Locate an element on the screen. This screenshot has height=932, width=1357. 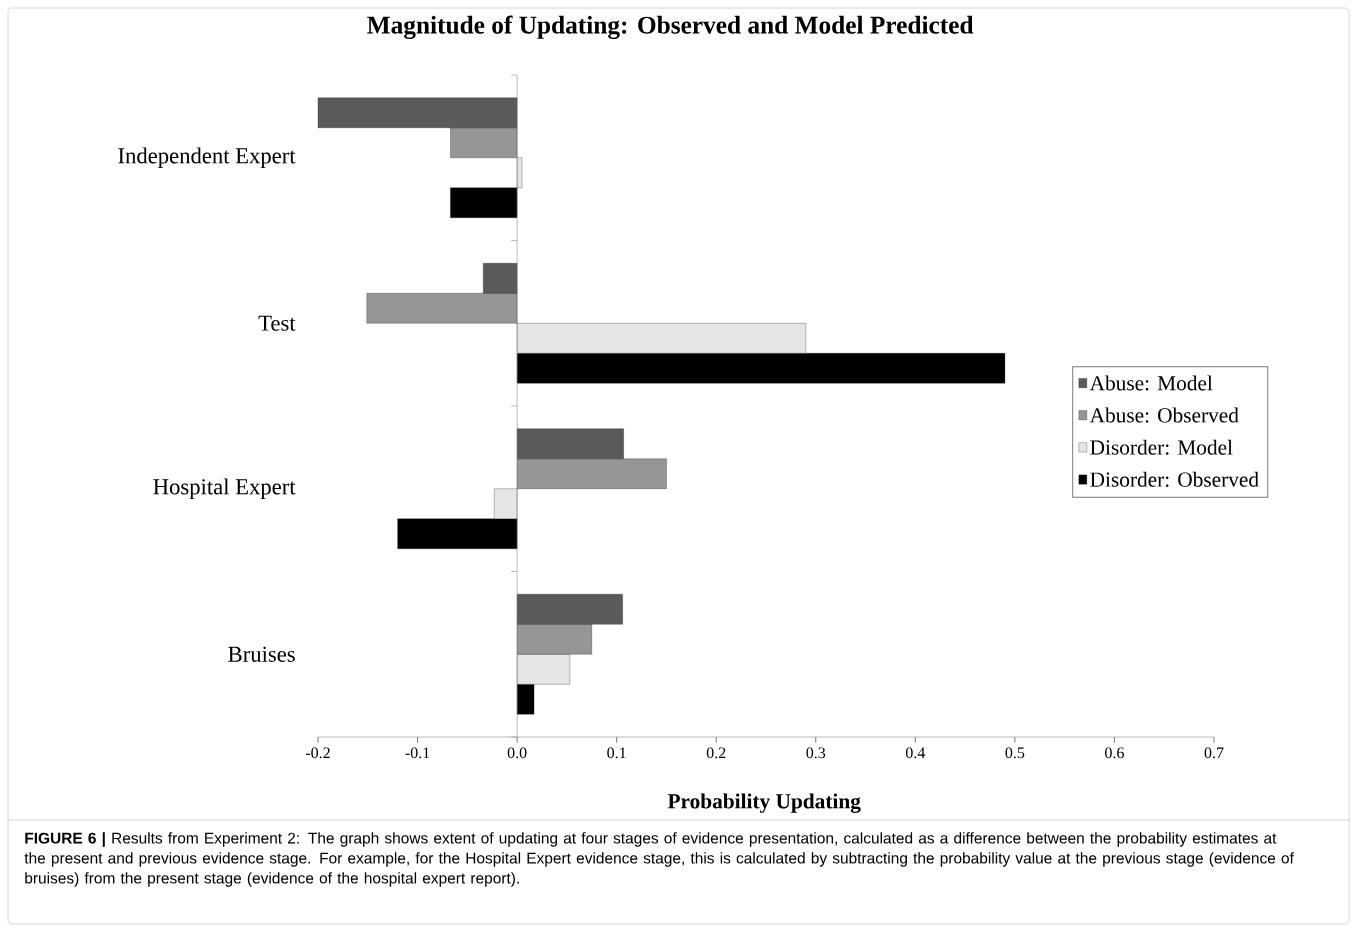
y-tick-label: Bruises is located at coordinates (261, 654).